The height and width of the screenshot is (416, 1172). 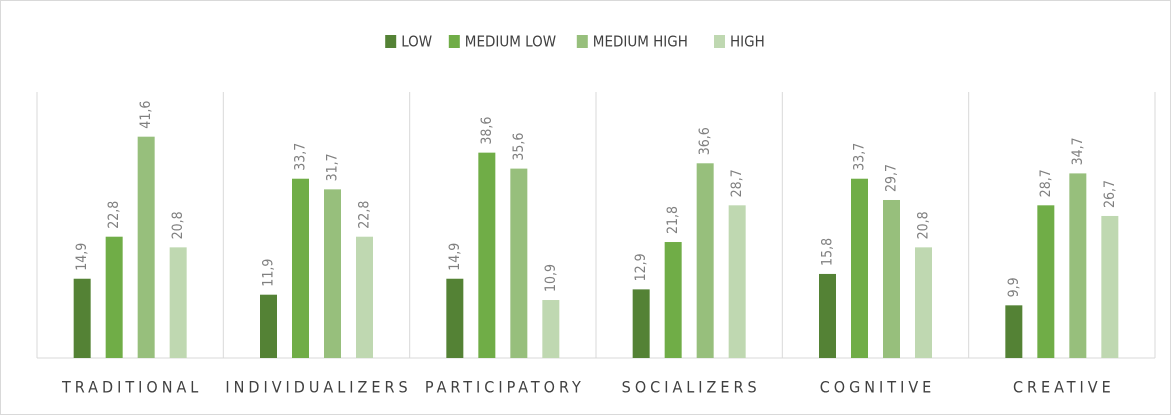 What do you see at coordinates (673, 220) in the screenshot?
I see `data-label: 21,8` at bounding box center [673, 220].